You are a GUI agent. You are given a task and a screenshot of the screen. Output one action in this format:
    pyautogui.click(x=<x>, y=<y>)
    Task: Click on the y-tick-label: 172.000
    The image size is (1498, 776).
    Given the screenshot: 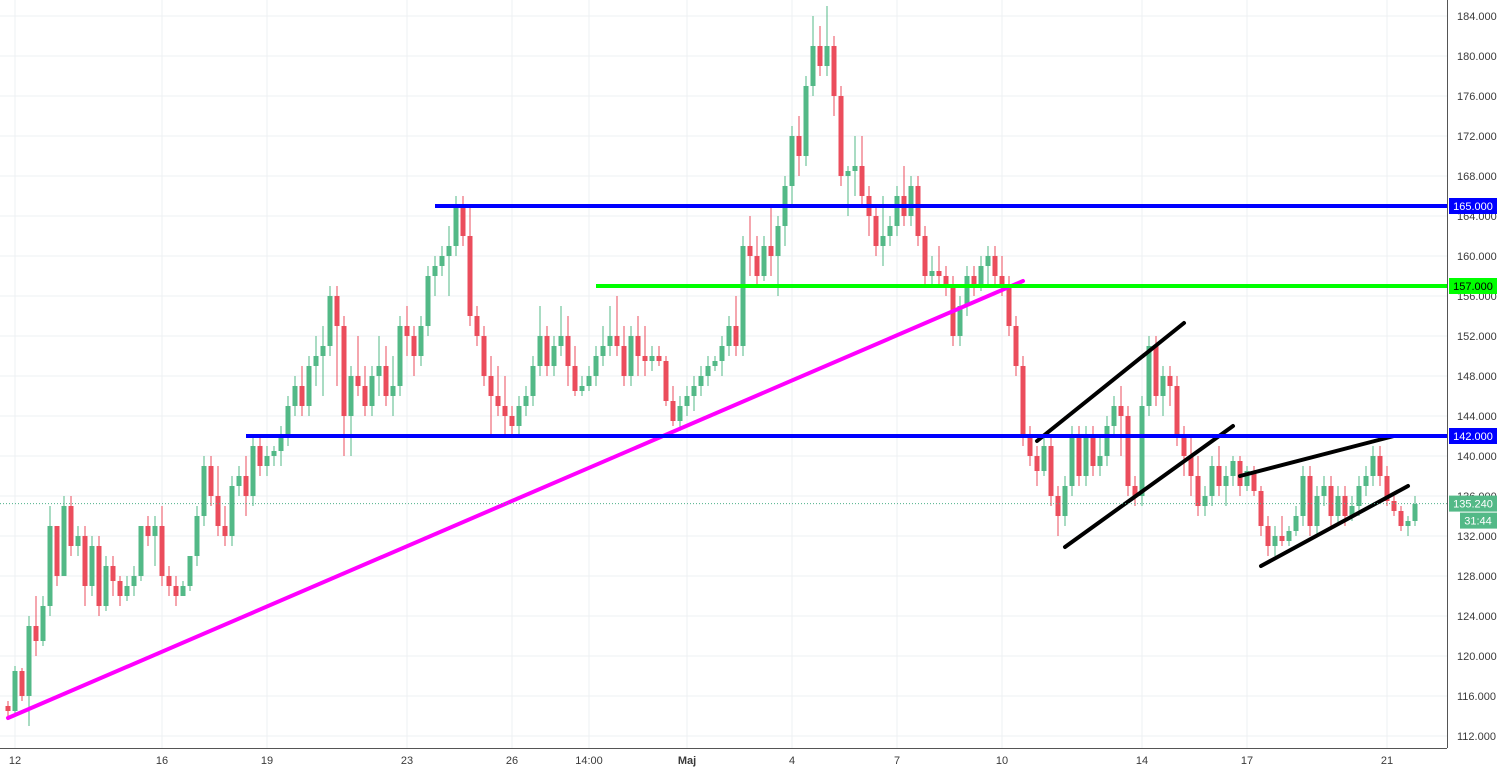 What is the action you would take?
    pyautogui.click(x=1477, y=137)
    